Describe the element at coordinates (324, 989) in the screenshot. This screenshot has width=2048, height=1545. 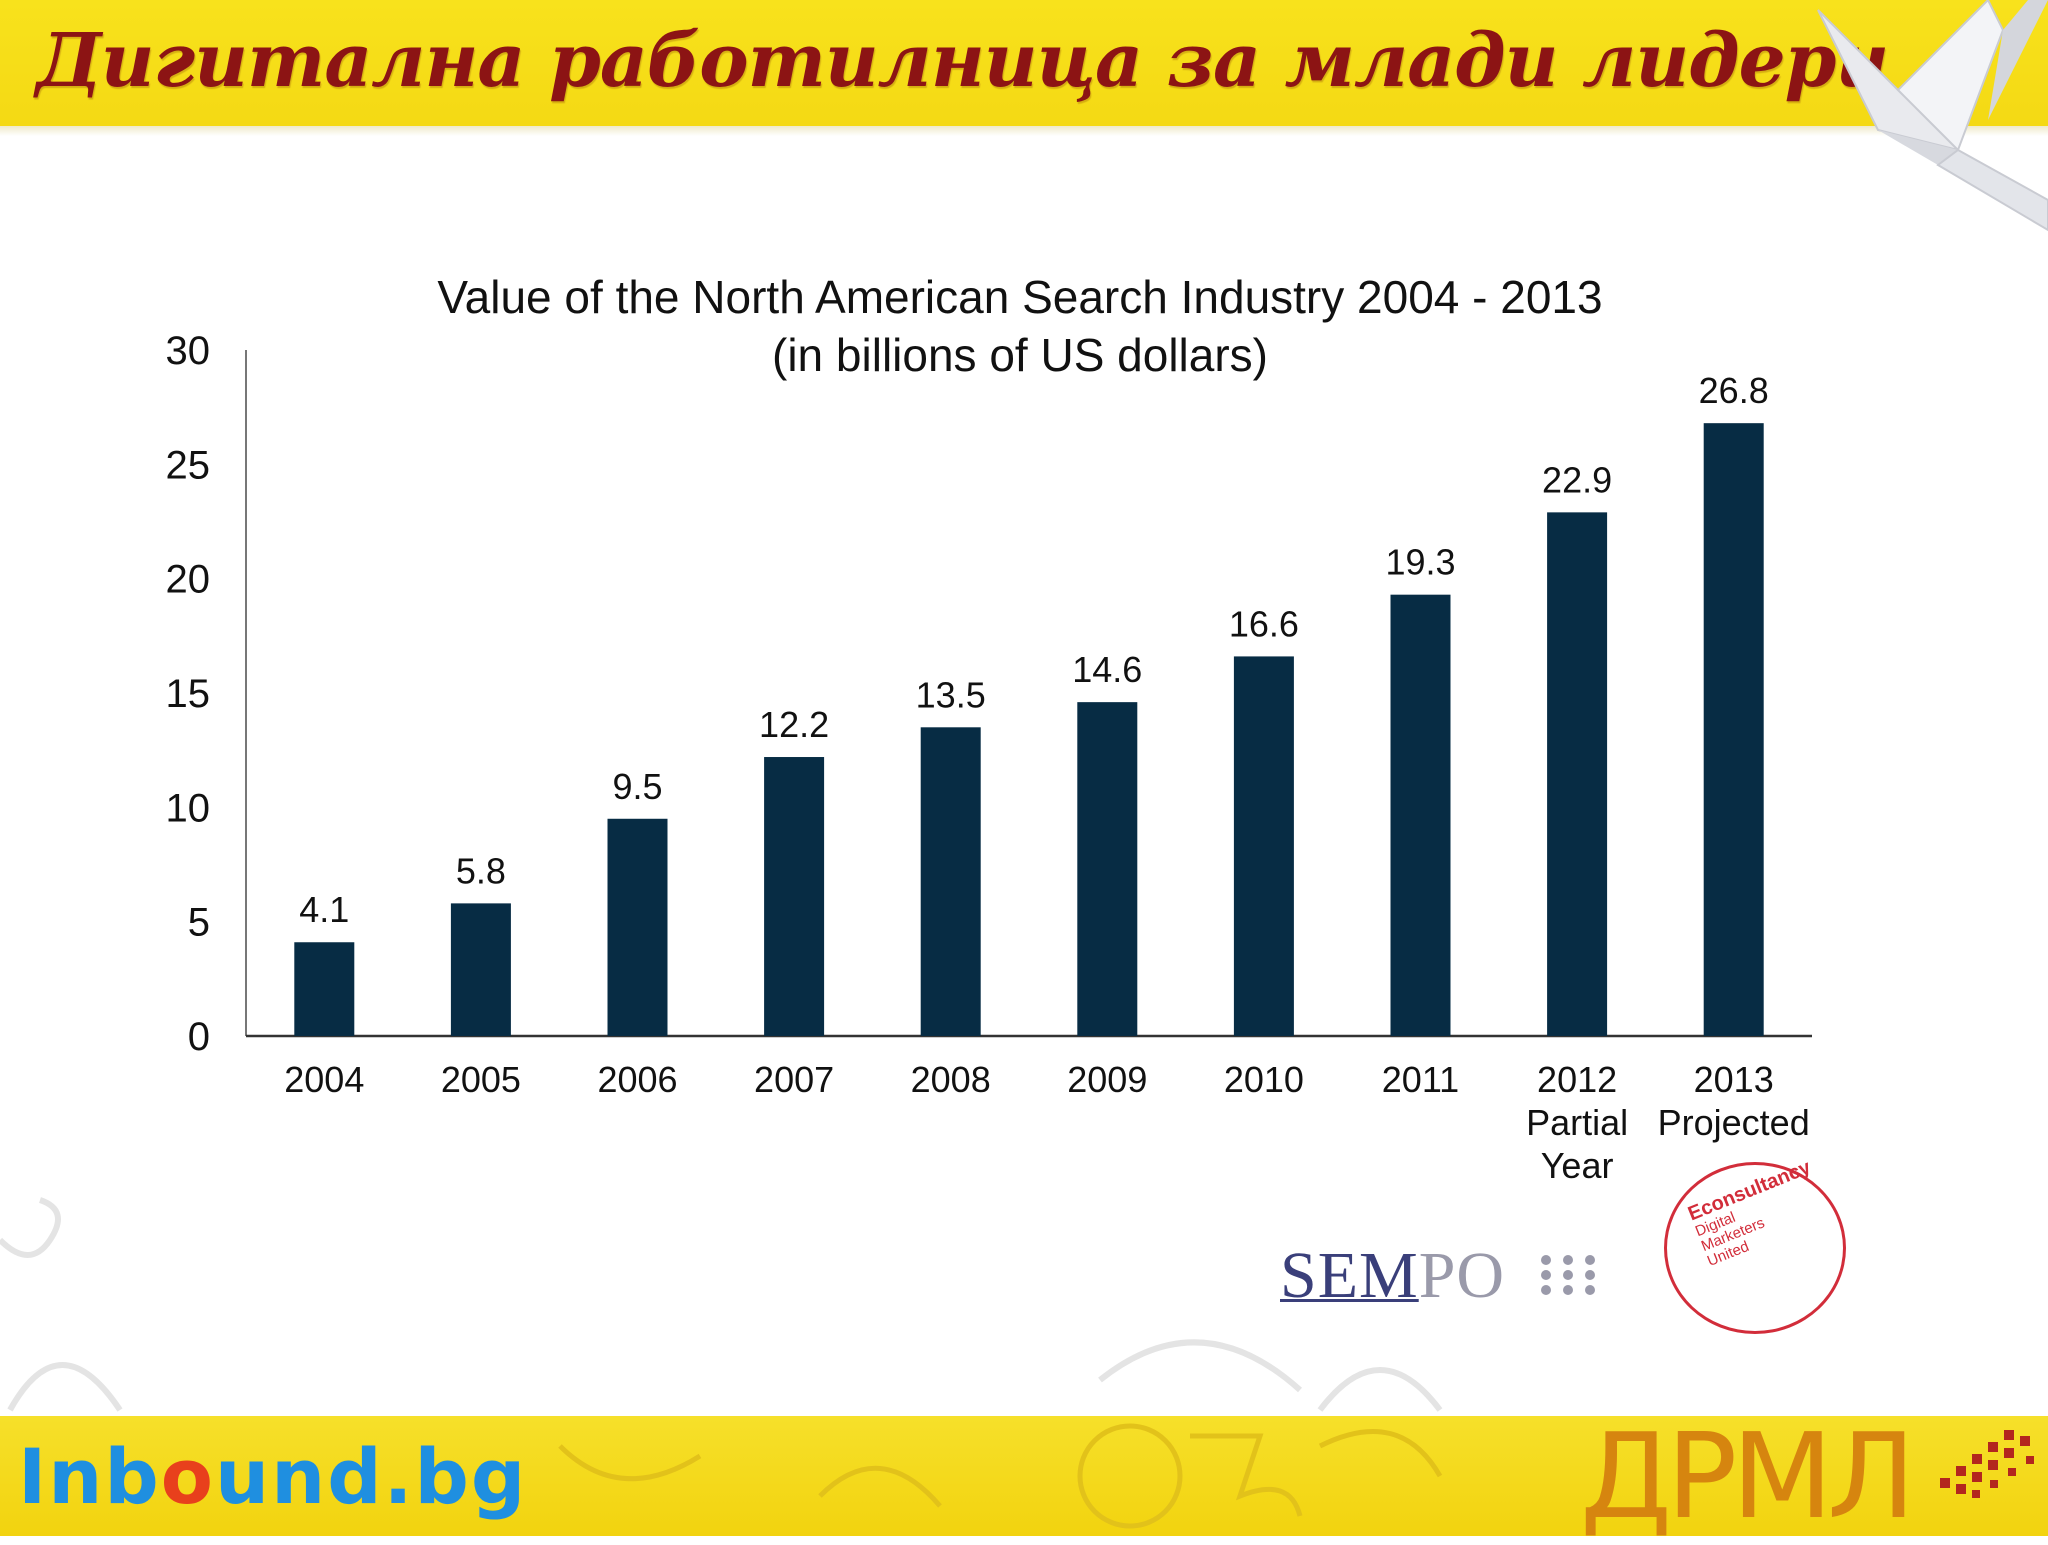
I see `bar-2004` at that location.